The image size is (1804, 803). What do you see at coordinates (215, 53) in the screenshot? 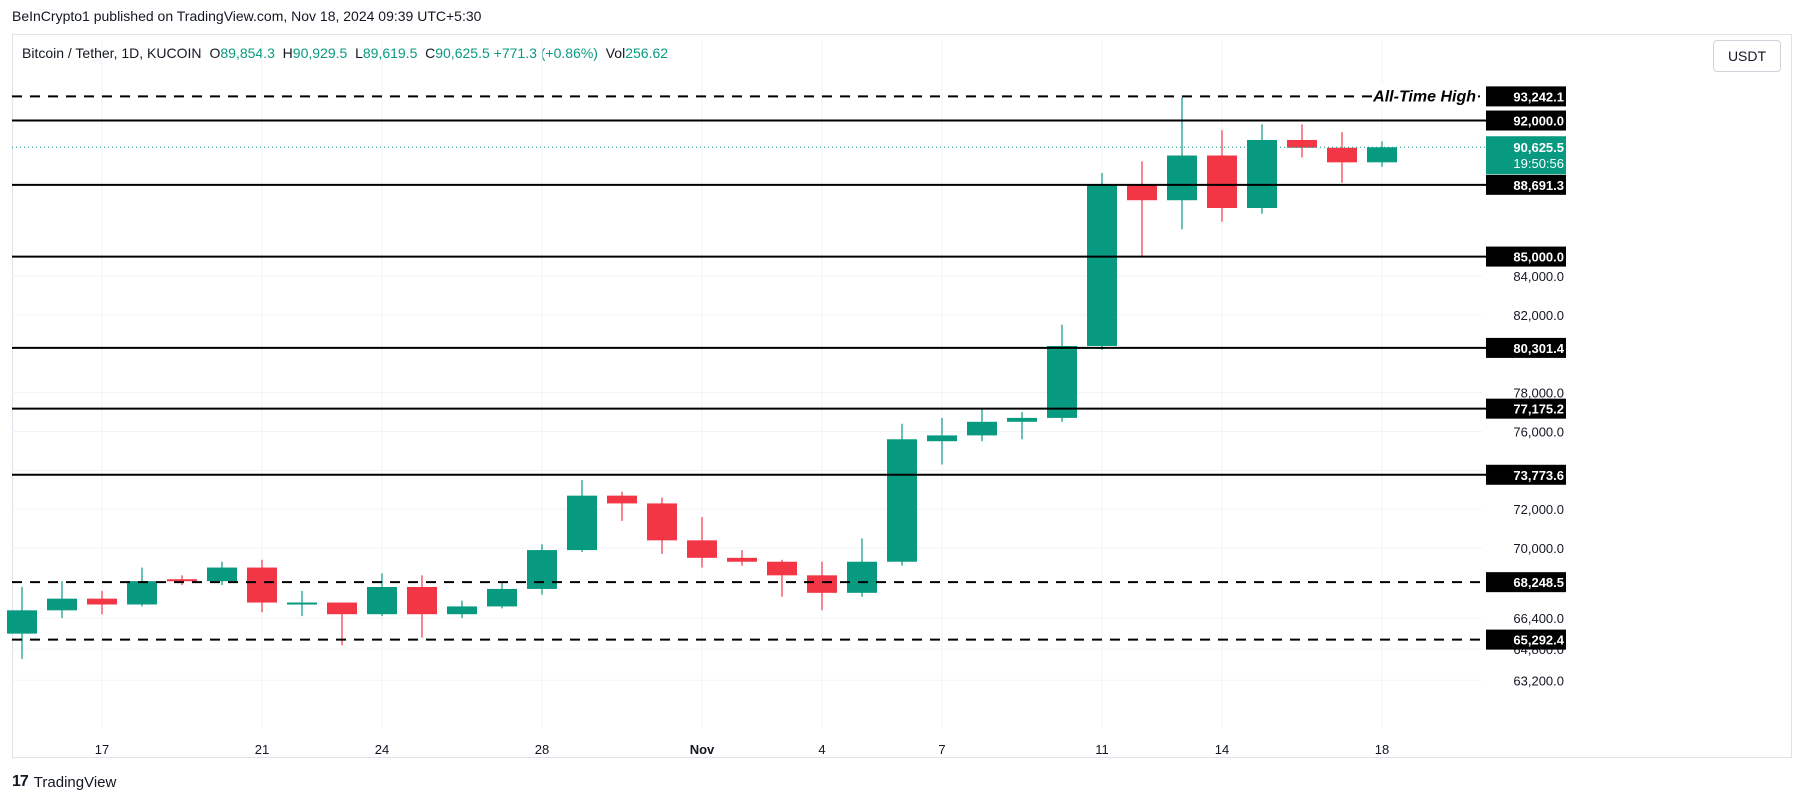
I see `open-key: O` at bounding box center [215, 53].